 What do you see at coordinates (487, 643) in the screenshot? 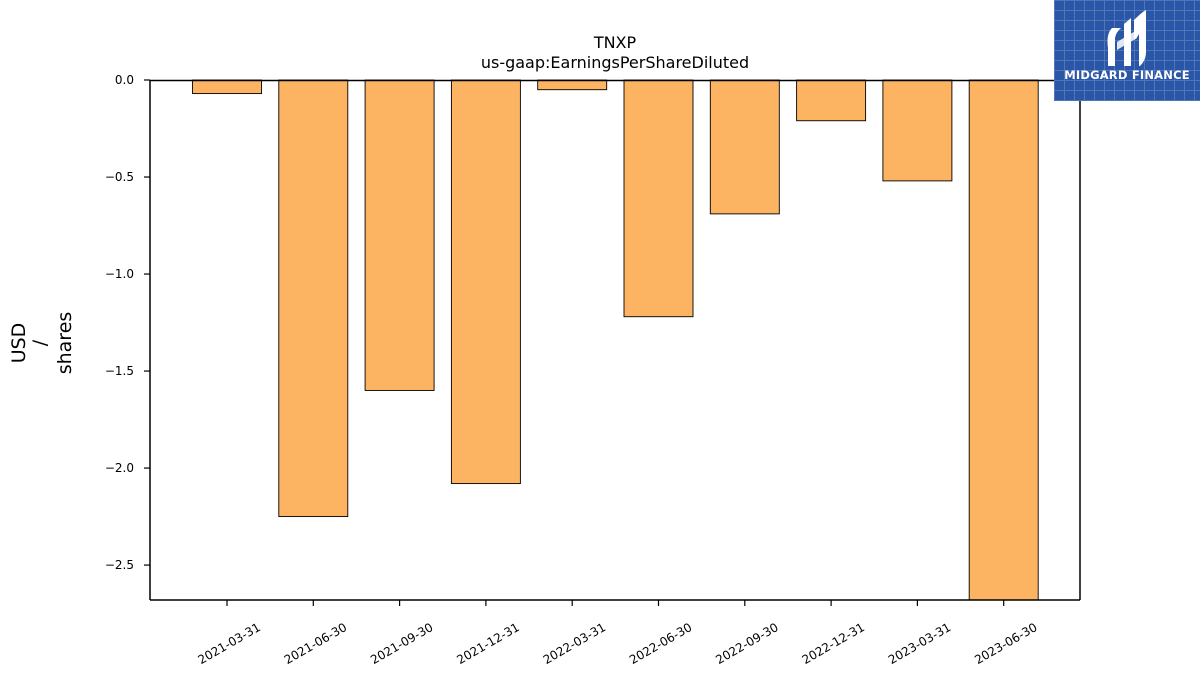
I see `x-tick-label: 2021-12-31` at bounding box center [487, 643].